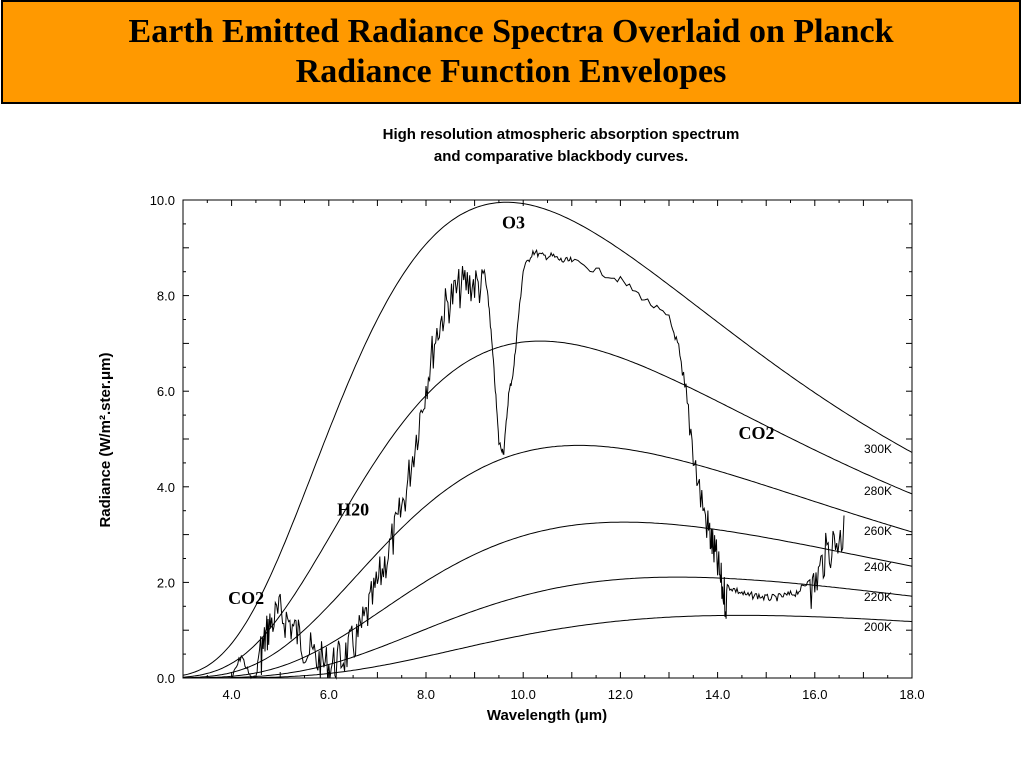 Image resolution: width=1024 pixels, height=768 pixels. I want to click on curve-label-300: 300K, so click(878, 449).